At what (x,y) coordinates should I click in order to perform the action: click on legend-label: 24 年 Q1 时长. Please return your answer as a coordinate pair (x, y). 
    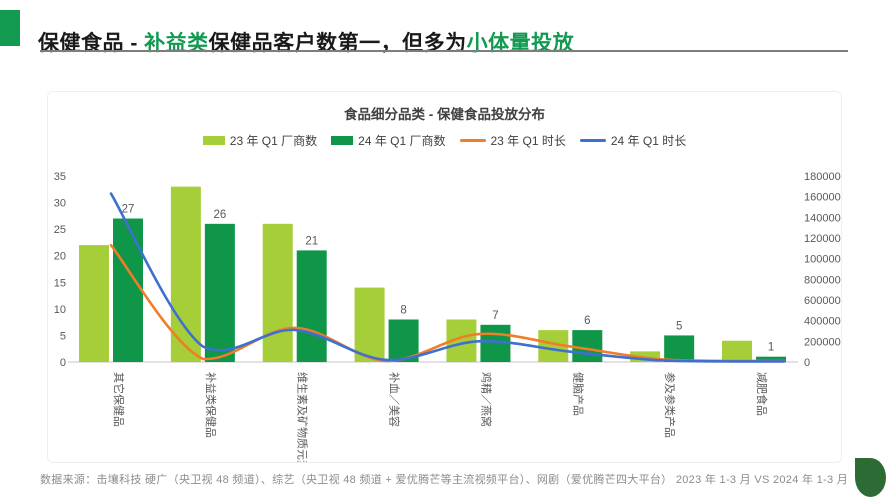
    Looking at the image, I should click on (648, 141).